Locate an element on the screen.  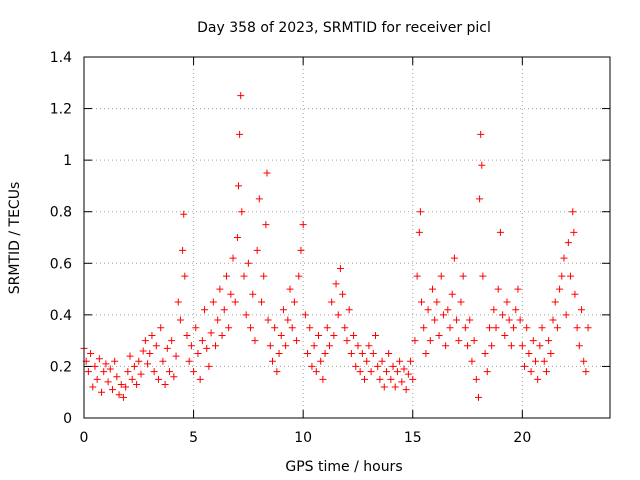
x-tick-label: 5 is located at coordinates (193, 438).